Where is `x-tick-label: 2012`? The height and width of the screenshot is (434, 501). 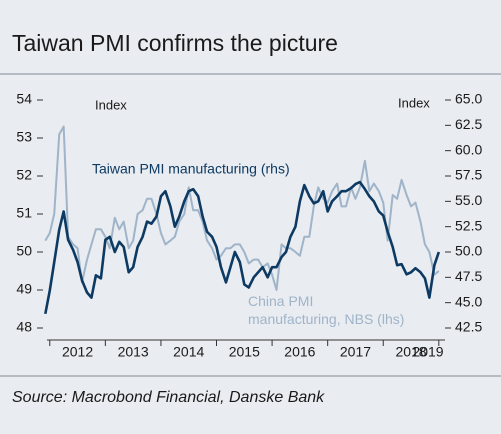 x-tick-label: 2012 is located at coordinates (77, 352).